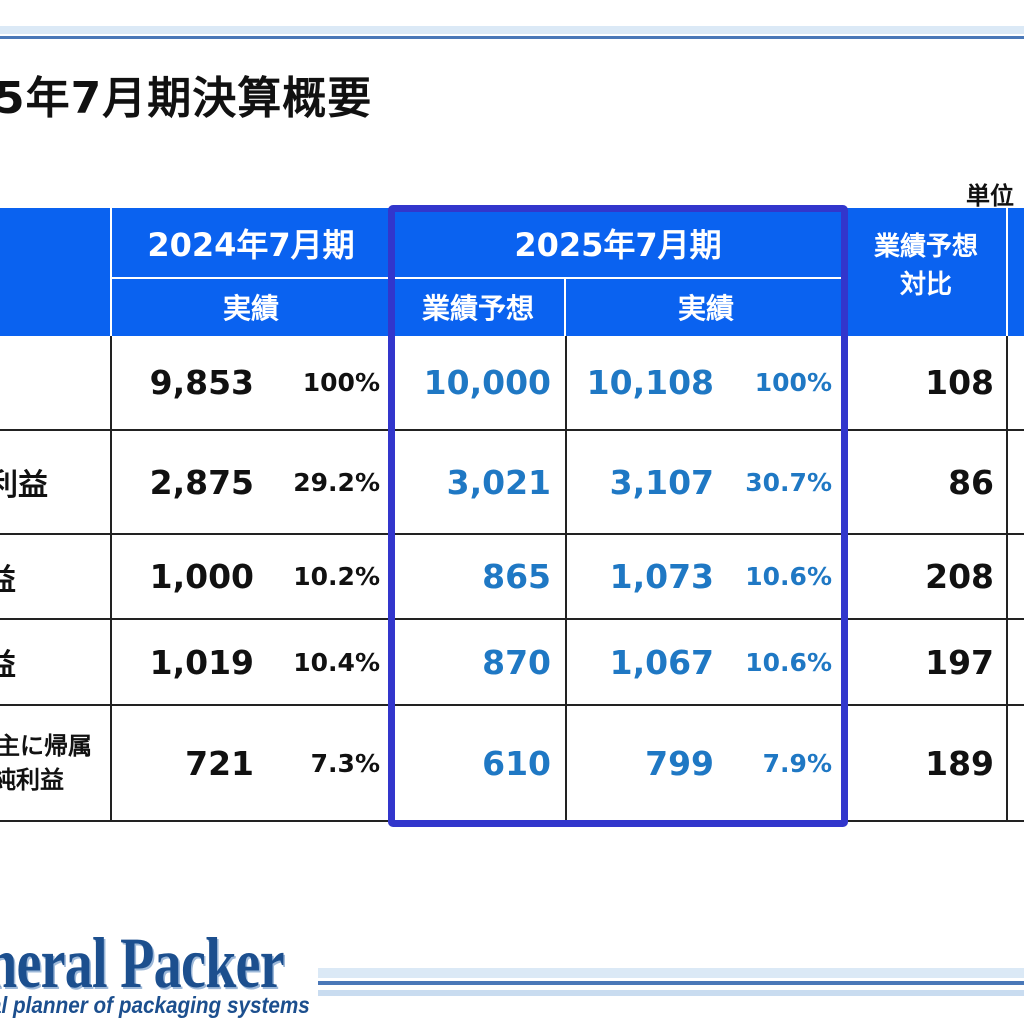  Describe the element at coordinates (52, 382) in the screenshot. I see `row-label` at that location.